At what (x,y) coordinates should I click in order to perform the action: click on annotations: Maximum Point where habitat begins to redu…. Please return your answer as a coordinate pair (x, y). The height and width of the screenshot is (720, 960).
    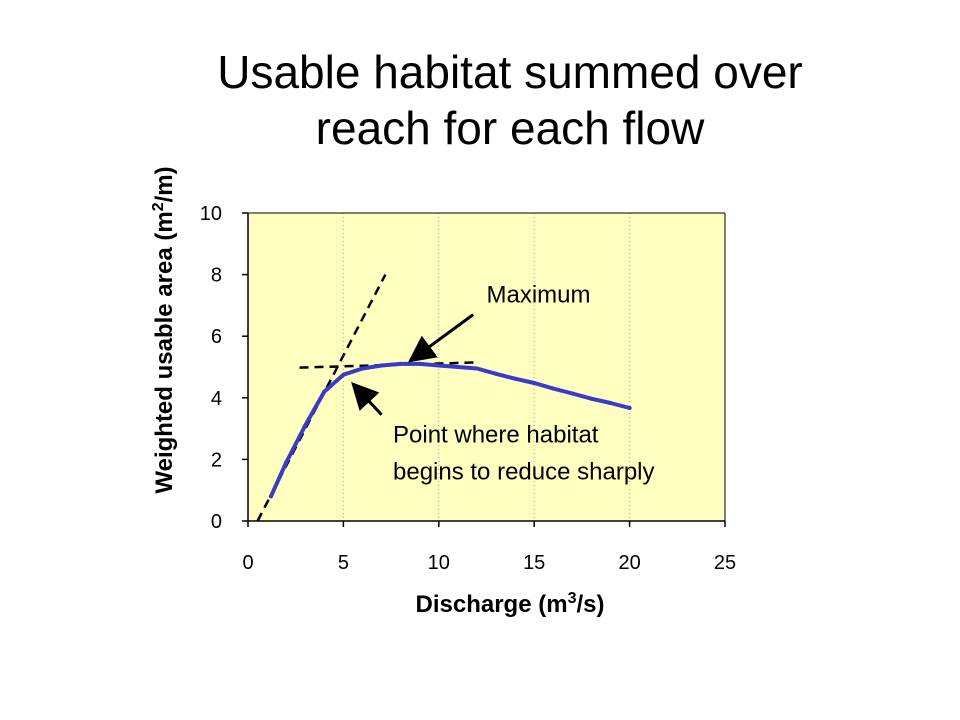
    Looking at the image, I should click on (503, 383).